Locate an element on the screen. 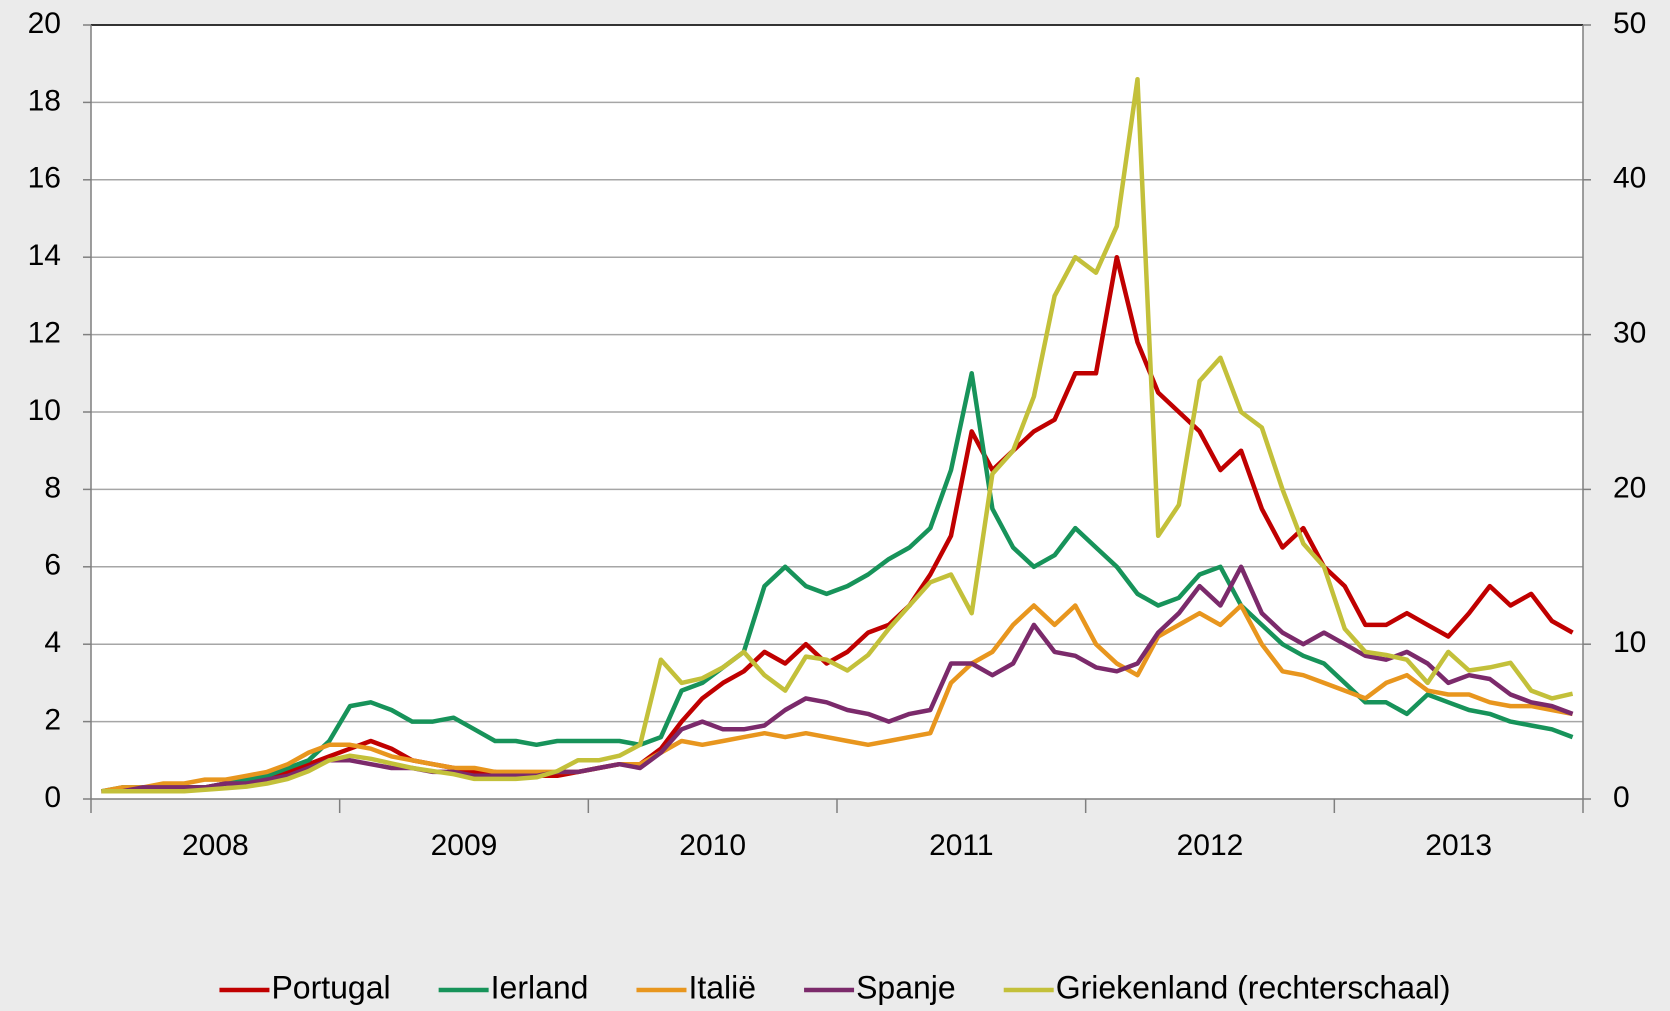 This screenshot has width=1670, height=1011. y-tick-label: 18 is located at coordinates (44, 100).